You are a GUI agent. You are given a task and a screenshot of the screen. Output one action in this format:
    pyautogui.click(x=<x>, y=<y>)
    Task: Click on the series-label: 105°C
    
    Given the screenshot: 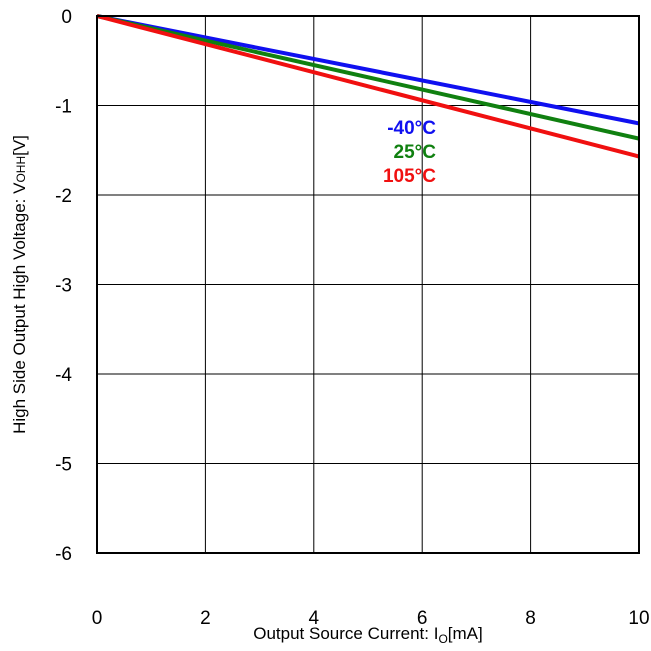 What is the action you would take?
    pyautogui.click(x=409, y=176)
    